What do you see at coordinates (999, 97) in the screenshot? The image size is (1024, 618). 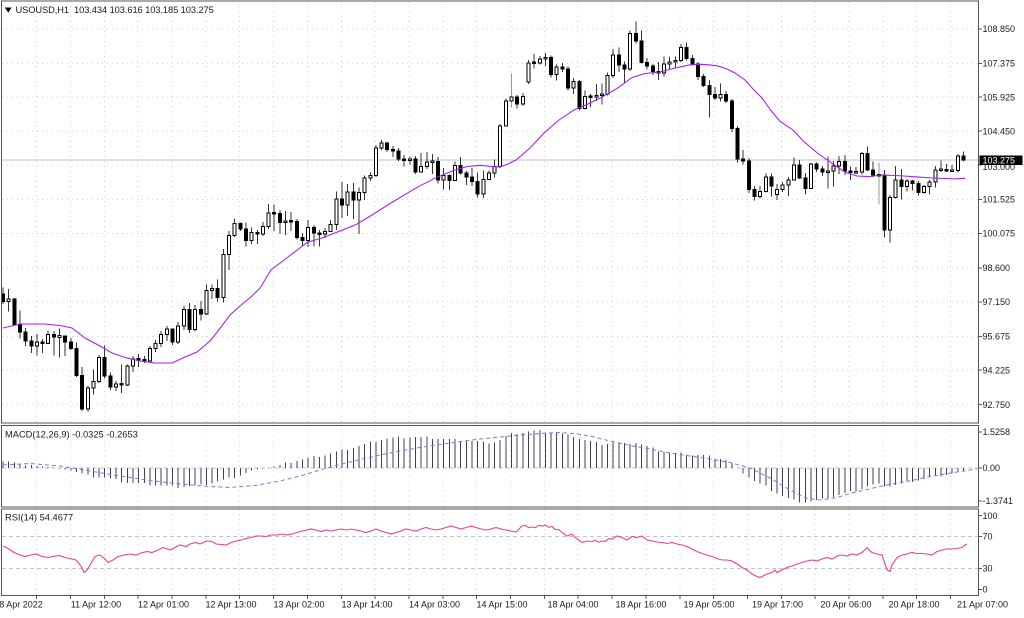 I see `svg-text: 105.925` at bounding box center [999, 97].